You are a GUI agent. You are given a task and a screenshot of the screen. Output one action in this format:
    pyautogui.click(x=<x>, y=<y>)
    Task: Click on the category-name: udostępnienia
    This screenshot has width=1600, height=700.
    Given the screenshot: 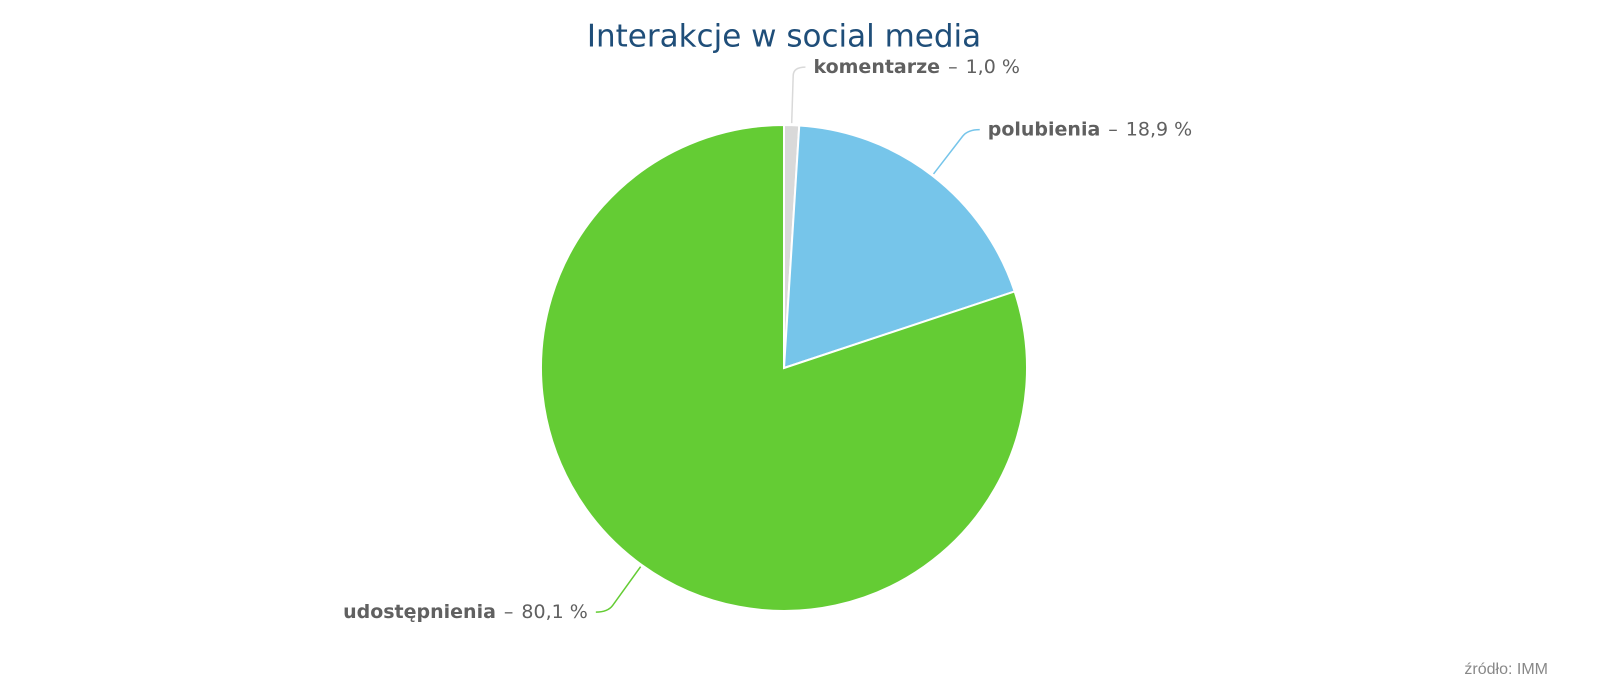 What is the action you would take?
    pyautogui.click(x=419, y=612)
    